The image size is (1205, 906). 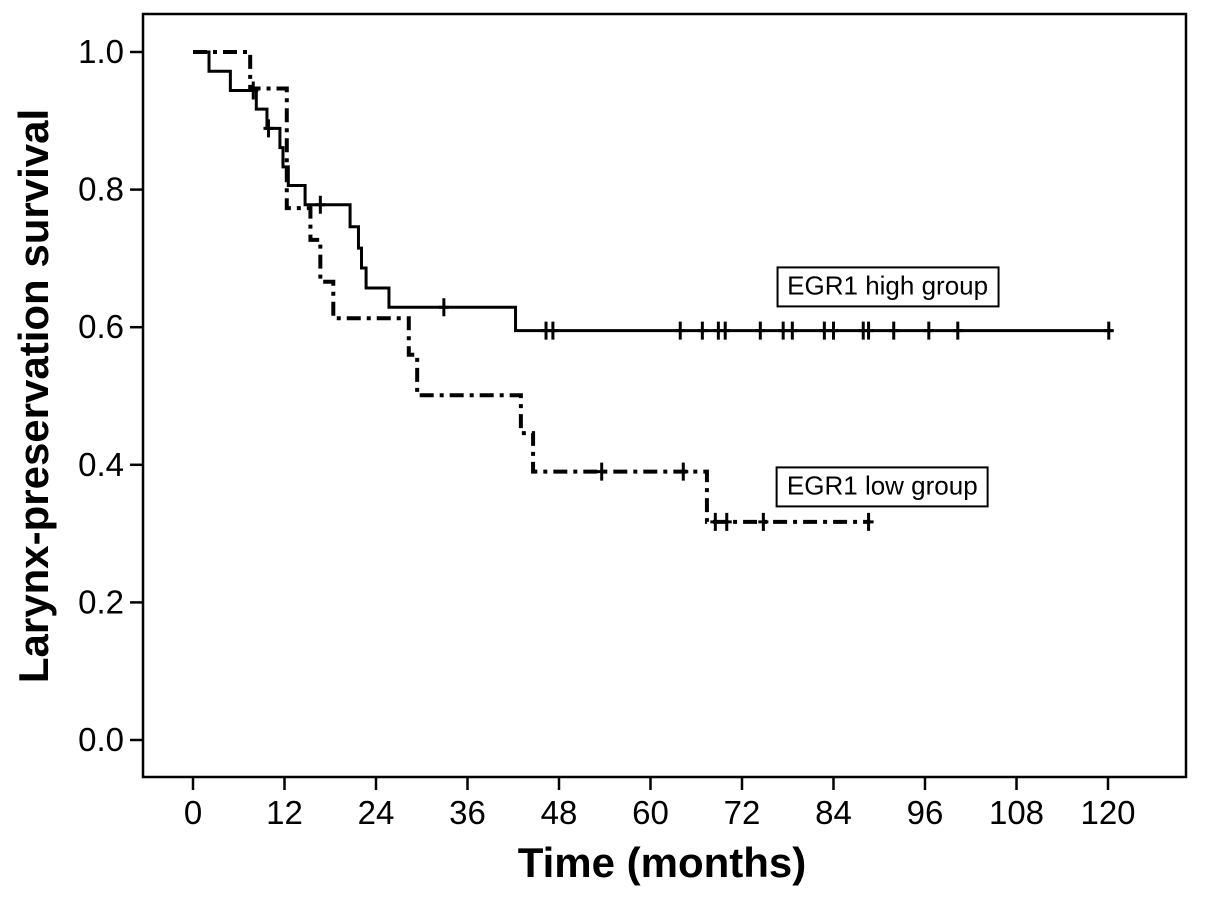 What do you see at coordinates (101, 326) in the screenshot?
I see `y-tick-label: 0.6` at bounding box center [101, 326].